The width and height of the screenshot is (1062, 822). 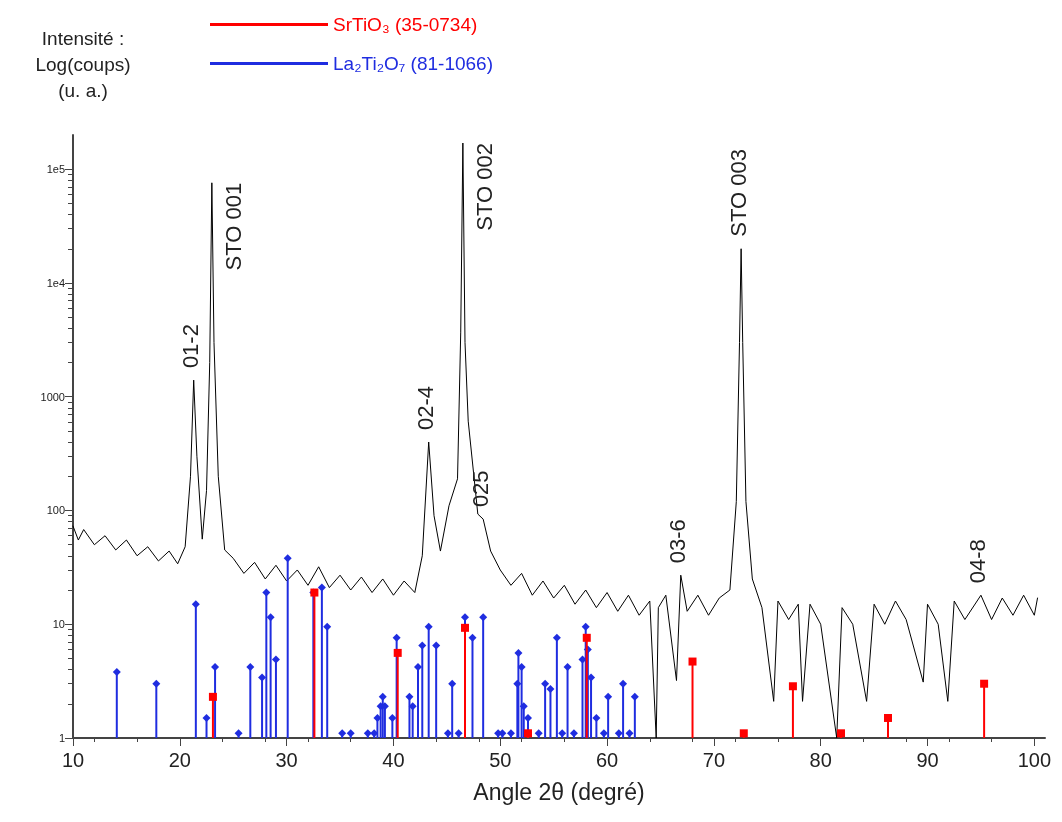 What do you see at coordinates (559, 791) in the screenshot?
I see `x-axis-title: Angle 2θ (degré)` at bounding box center [559, 791].